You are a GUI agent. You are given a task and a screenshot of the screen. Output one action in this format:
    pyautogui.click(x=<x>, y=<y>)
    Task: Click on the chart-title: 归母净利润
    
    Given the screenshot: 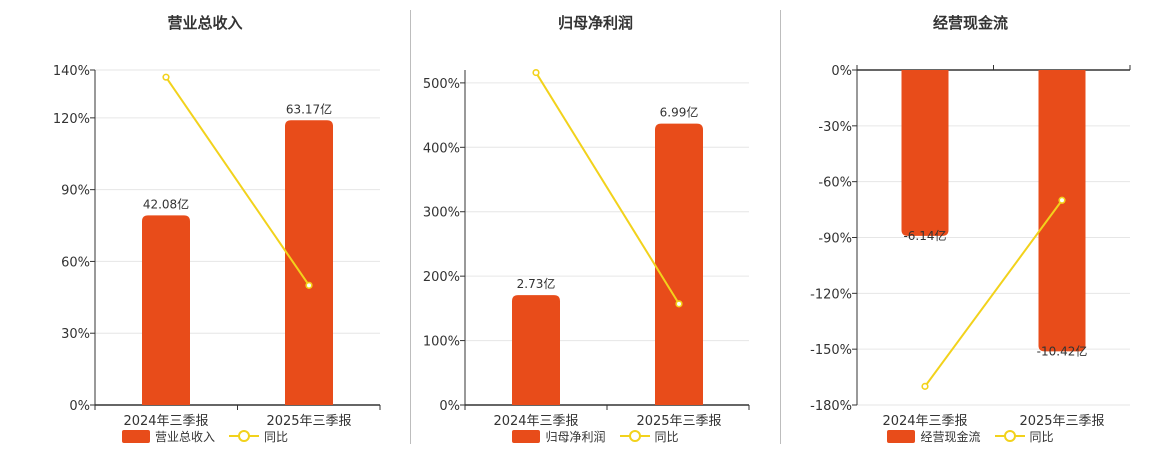 What is the action you would take?
    pyautogui.click(x=595, y=23)
    